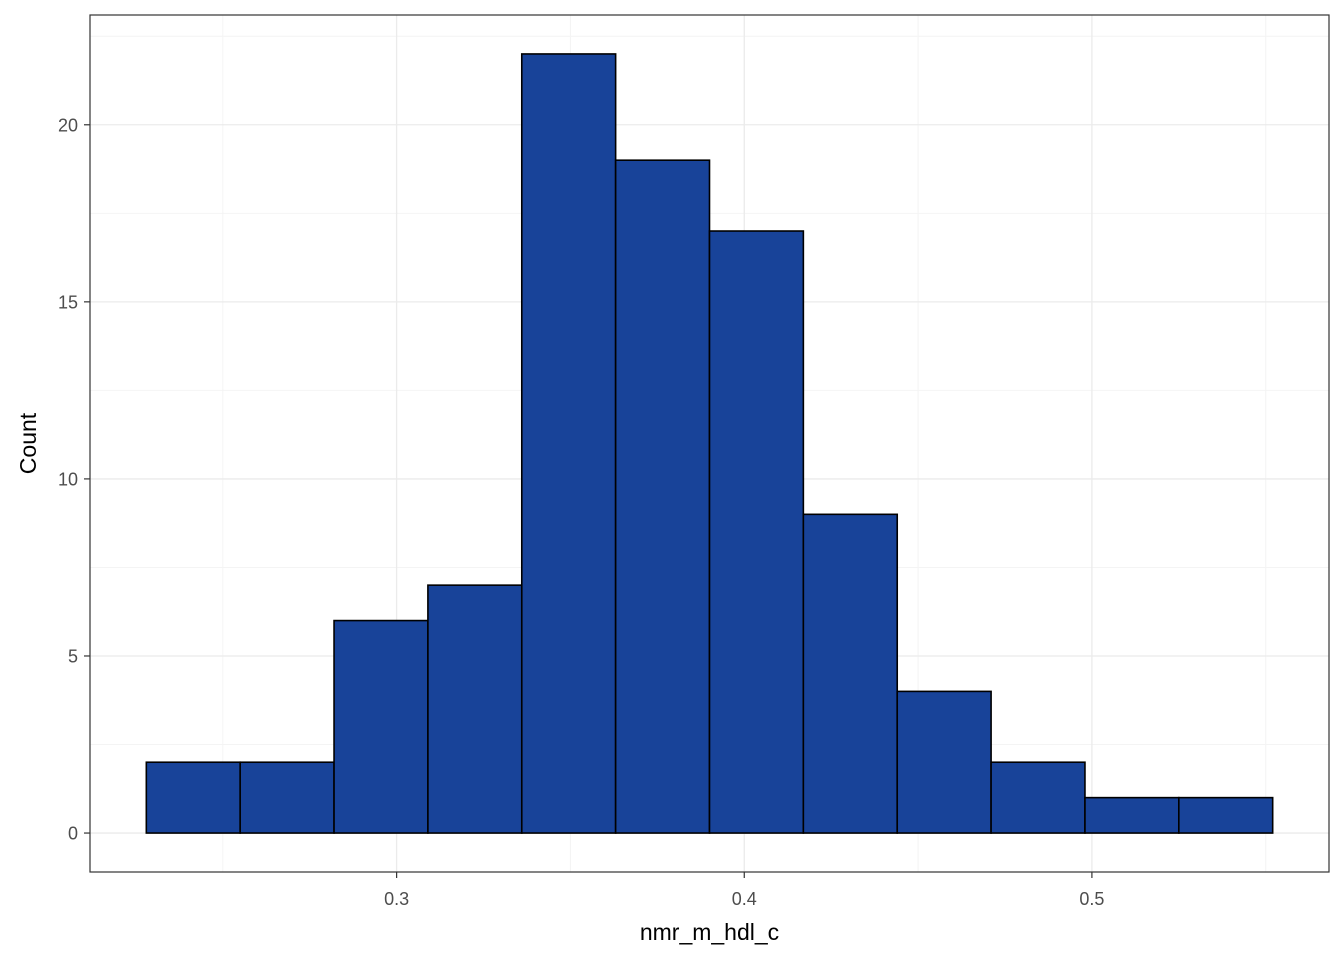 The width and height of the screenshot is (1344, 960). Describe the element at coordinates (68, 302) in the screenshot. I see `y-tick-label: 15` at that location.